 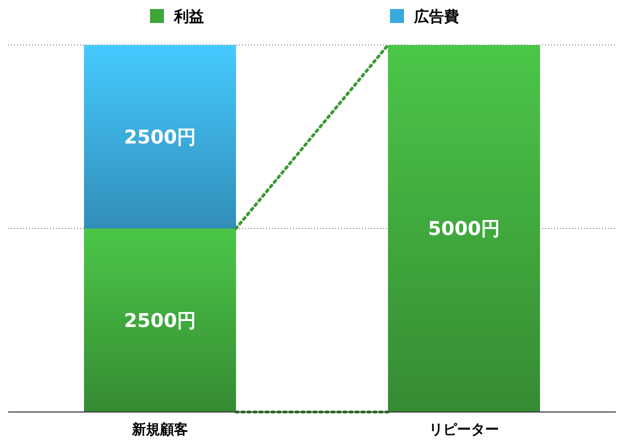 What do you see at coordinates (436, 16) in the screenshot?
I see `legend-label: 広告費` at bounding box center [436, 16].